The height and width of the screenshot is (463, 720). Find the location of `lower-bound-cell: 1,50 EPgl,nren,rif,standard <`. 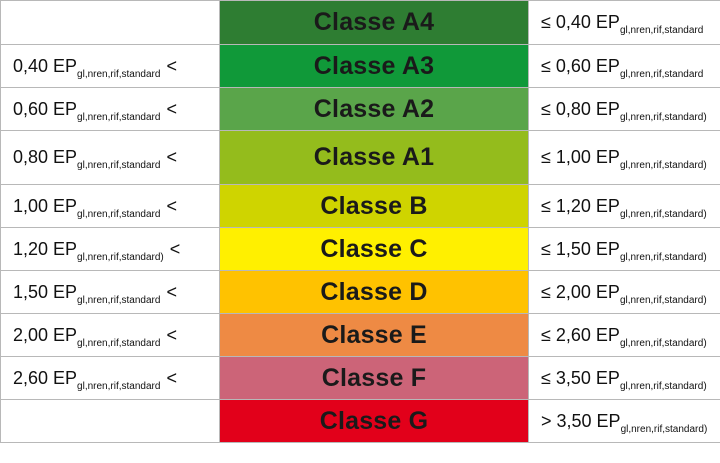

lower-bound-cell: 1,50 EPgl,nren,rif,standard < is located at coordinates (110, 292).